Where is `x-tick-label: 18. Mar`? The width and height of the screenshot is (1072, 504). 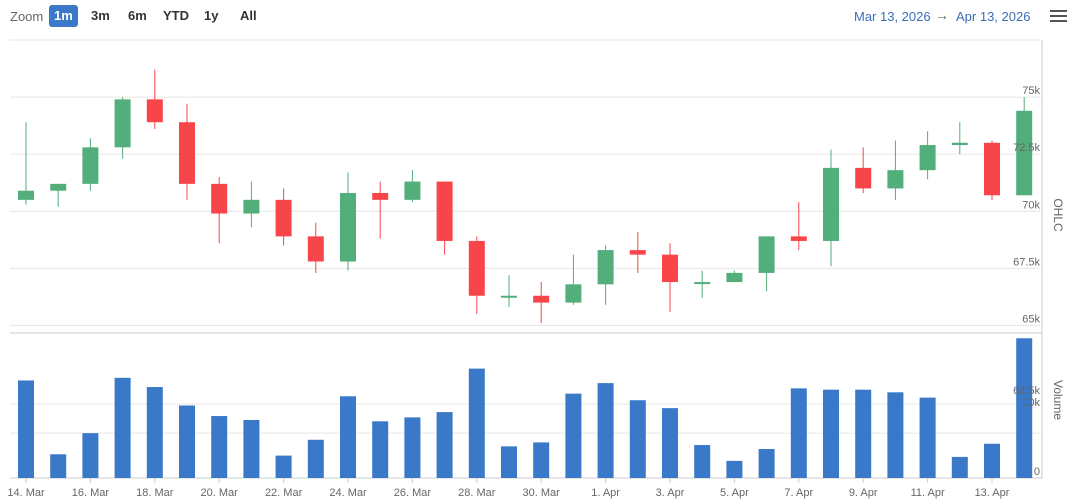 x-tick-label: 18. Mar is located at coordinates (155, 493).